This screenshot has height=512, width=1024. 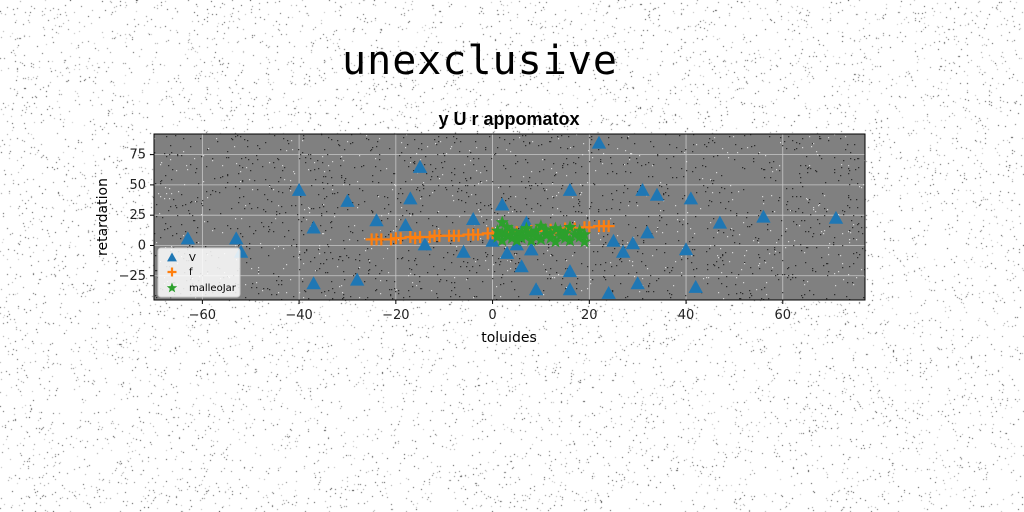 What do you see at coordinates (191, 272) in the screenshot?
I see `legend-label-f: f` at bounding box center [191, 272].